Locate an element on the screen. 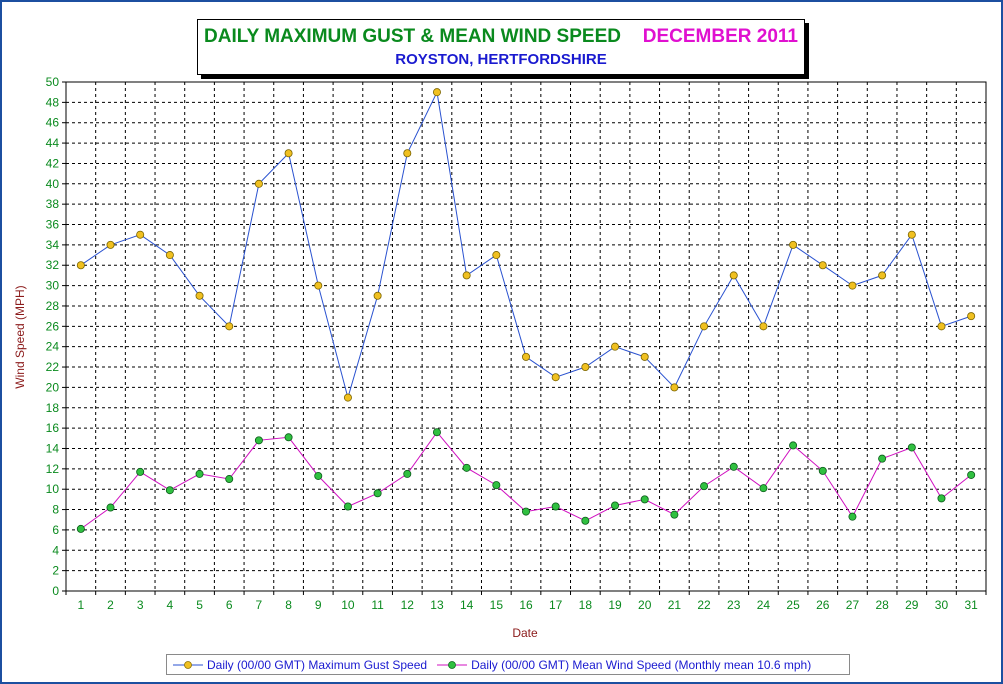  y-tick-label: 42 is located at coordinates (53, 163).